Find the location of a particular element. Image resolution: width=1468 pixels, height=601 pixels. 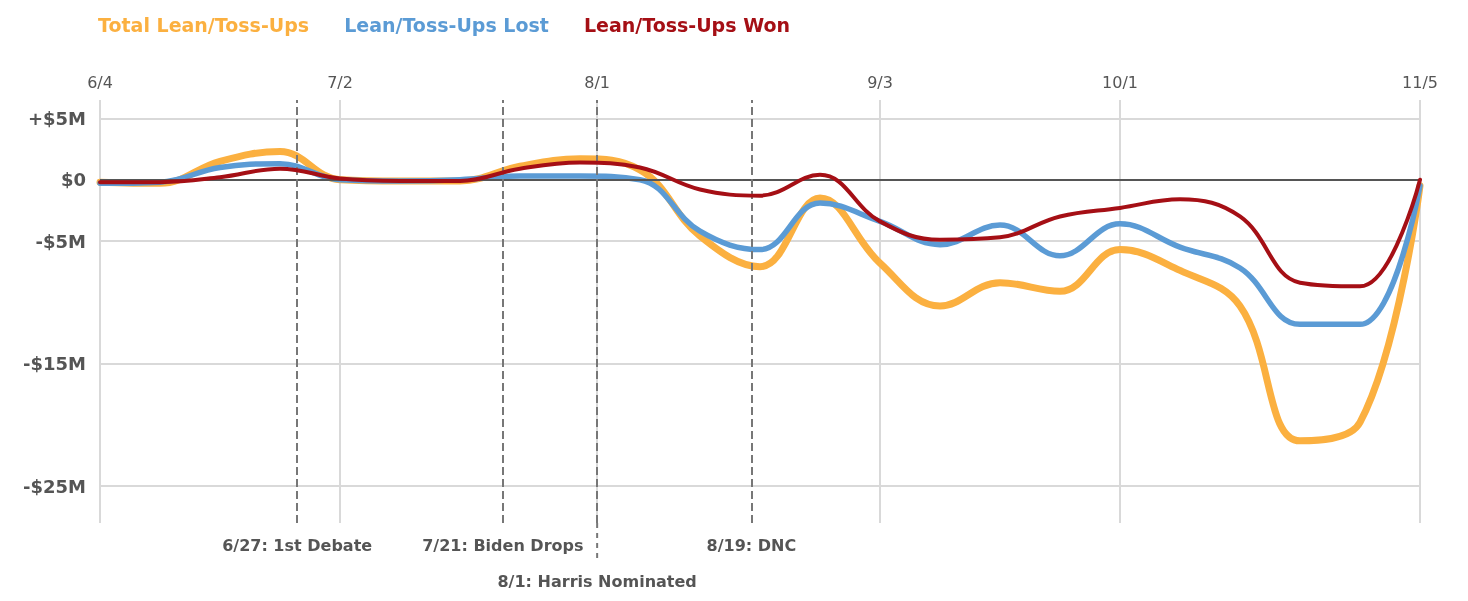

text: Lean/Toss-Ups Lost is located at coordinates (446, 24).